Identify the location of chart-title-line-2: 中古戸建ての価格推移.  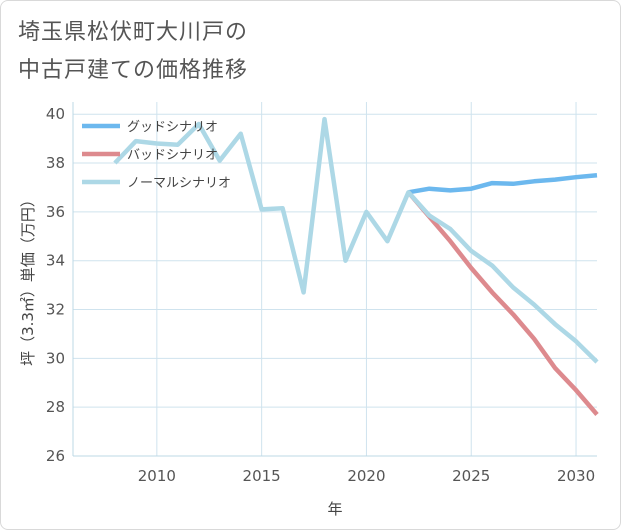
(133, 70).